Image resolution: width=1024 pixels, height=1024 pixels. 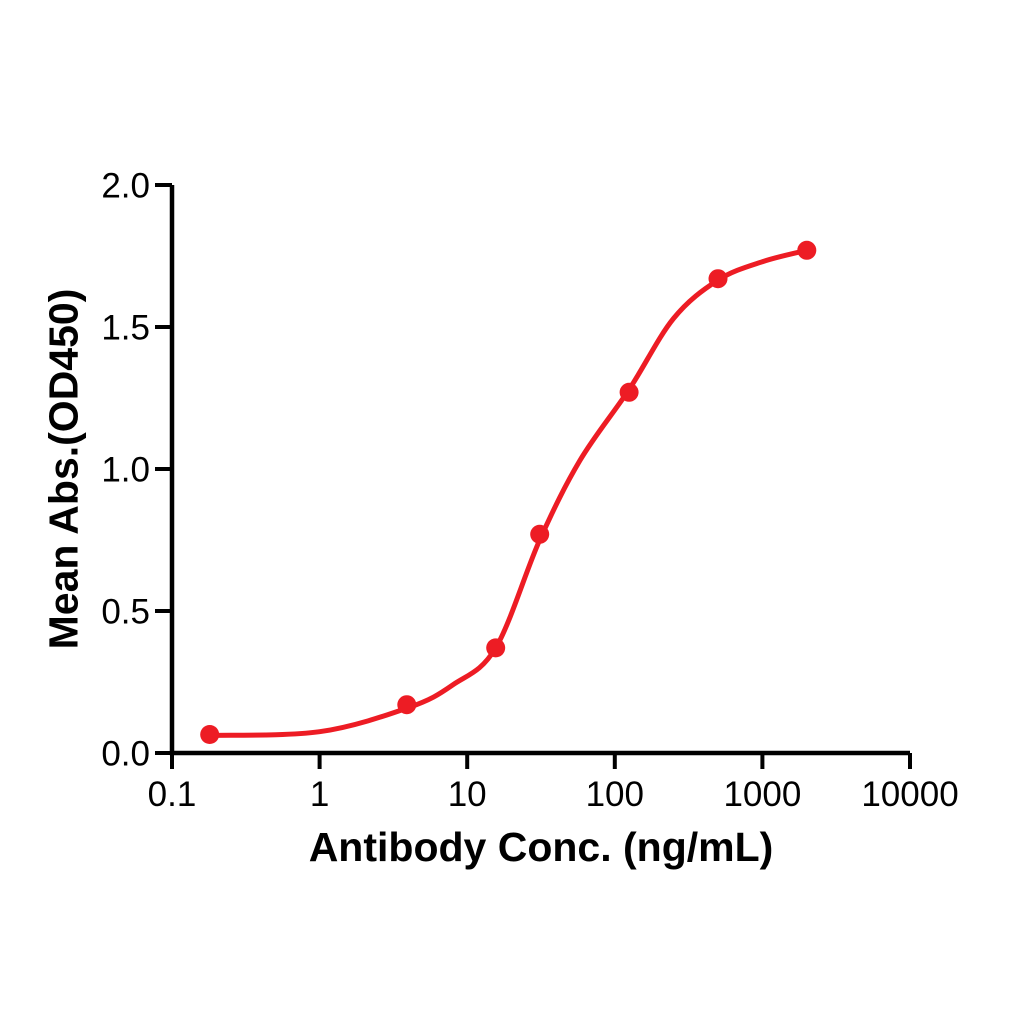 I want to click on y-axis-tick-label: 1.5, so click(x=125, y=328).